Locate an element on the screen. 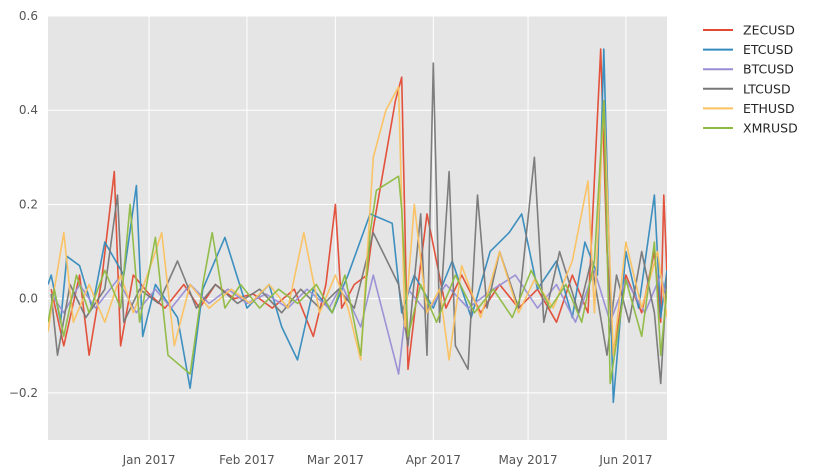  y-tick-label: 0.4 is located at coordinates (28, 110).